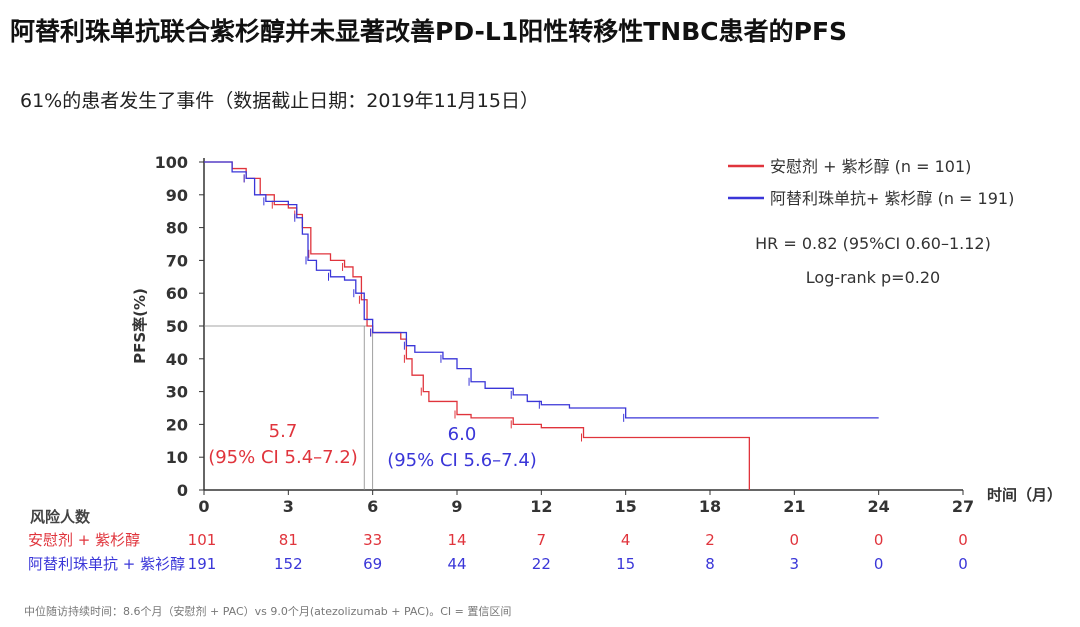 The width and height of the screenshot is (1080, 627). Describe the element at coordinates (710, 540) in the screenshot. I see `risk-value: 2` at that location.